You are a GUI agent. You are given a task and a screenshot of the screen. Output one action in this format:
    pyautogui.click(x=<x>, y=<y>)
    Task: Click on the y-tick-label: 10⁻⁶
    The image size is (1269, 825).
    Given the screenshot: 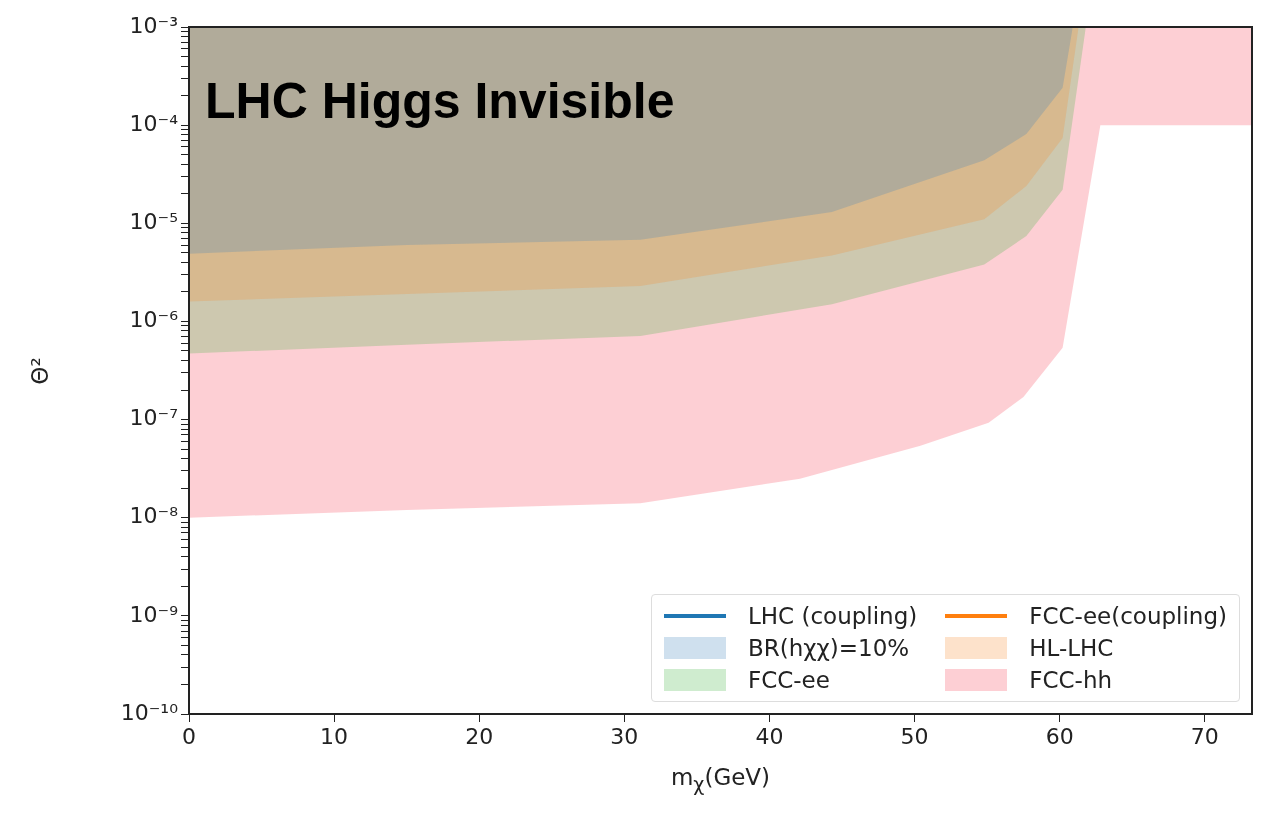 What is the action you would take?
    pyautogui.click(x=154, y=320)
    